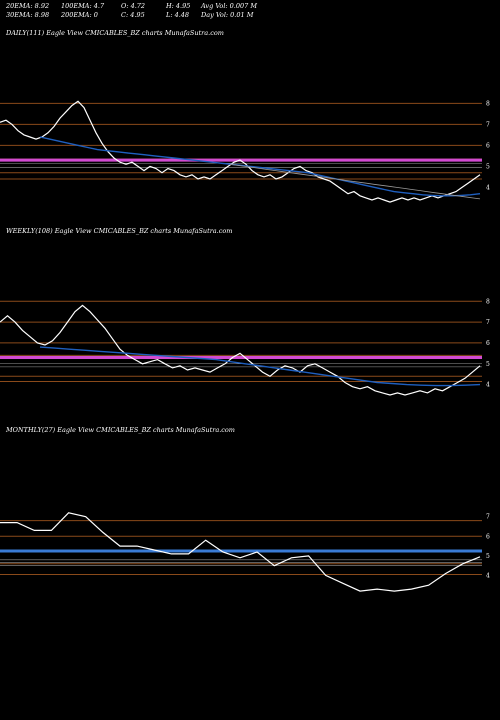 The width and height of the screenshot is (500, 720). What do you see at coordinates (83, 6) in the screenshot?
I see `ema100-stat: 100EMA: 4.7` at bounding box center [83, 6].